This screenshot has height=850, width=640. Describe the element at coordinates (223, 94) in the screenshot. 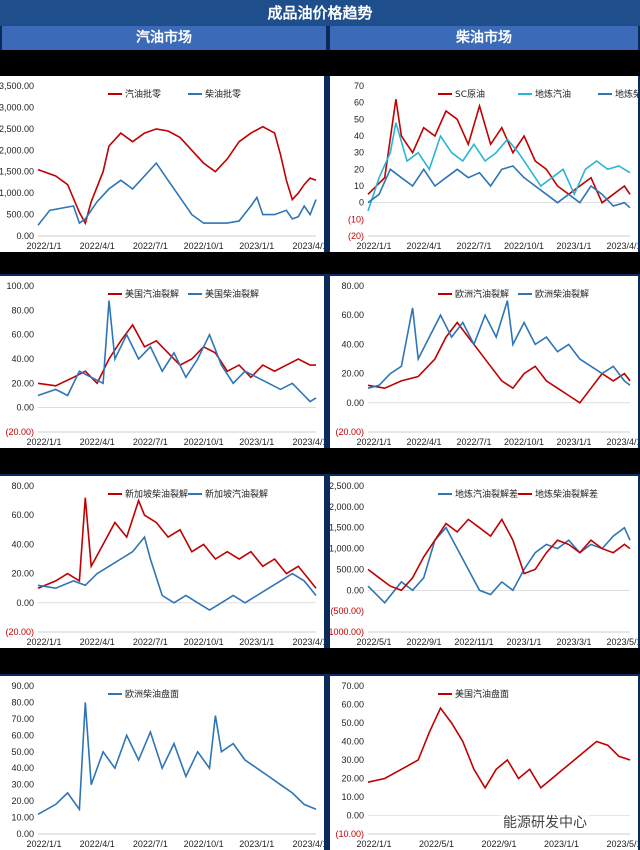

I see `legend-label: 柴油批零` at that location.